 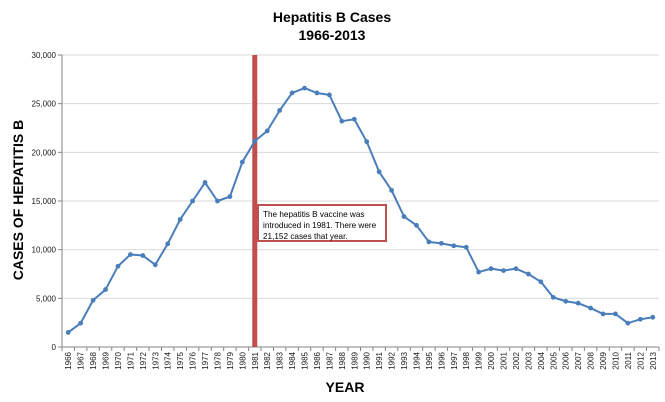 I want to click on x-tick-label: 2008, so click(x=591, y=360).